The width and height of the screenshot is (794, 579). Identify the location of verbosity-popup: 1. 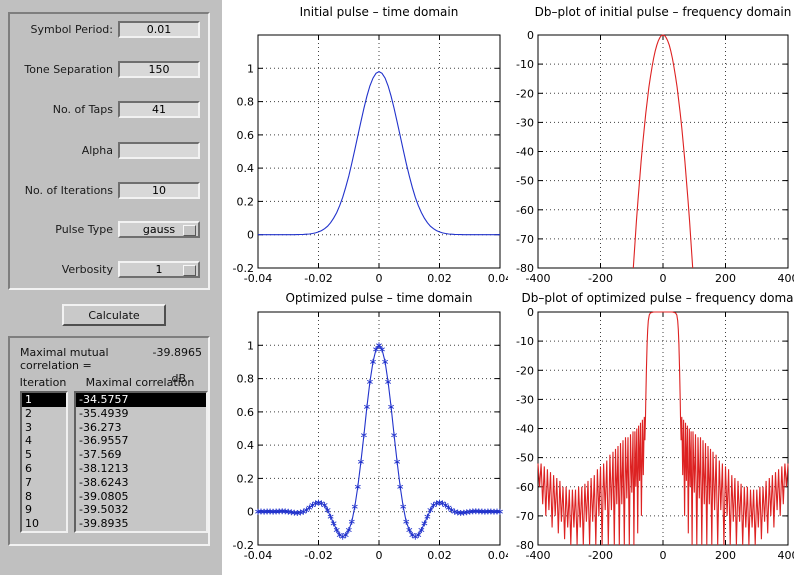
(159, 269).